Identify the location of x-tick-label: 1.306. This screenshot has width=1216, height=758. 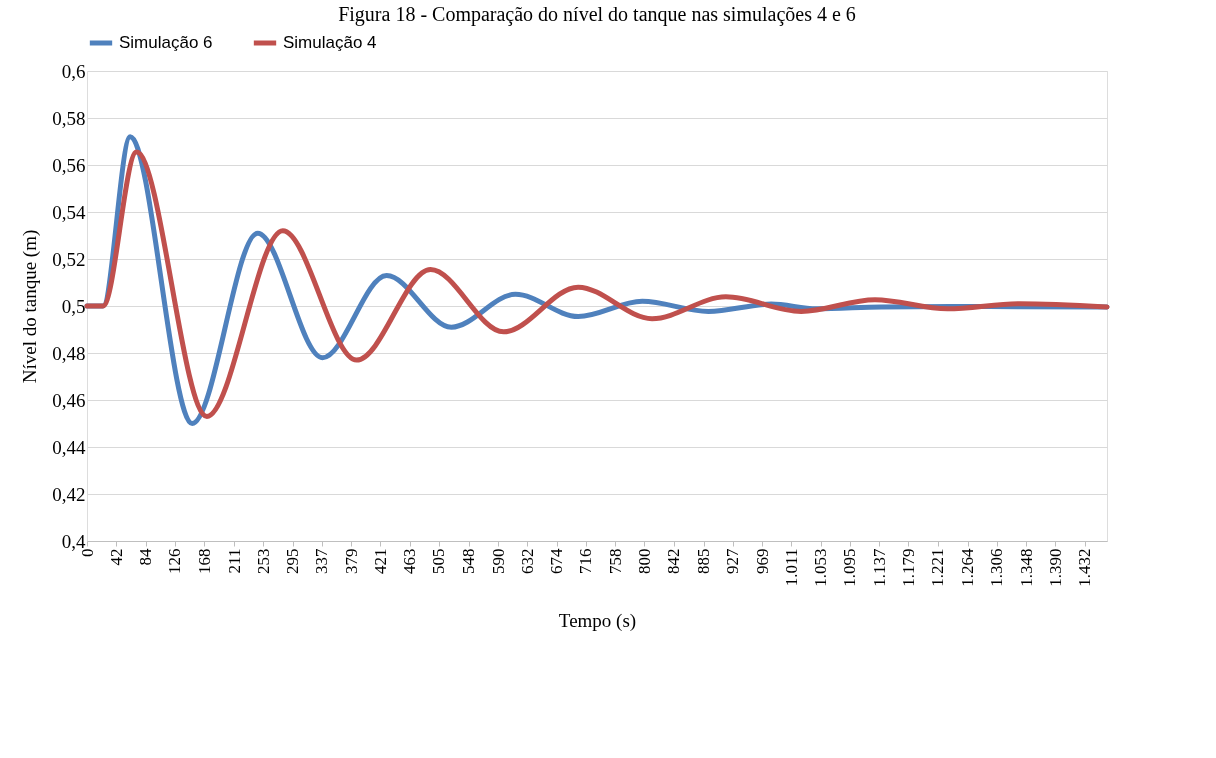
(997, 567).